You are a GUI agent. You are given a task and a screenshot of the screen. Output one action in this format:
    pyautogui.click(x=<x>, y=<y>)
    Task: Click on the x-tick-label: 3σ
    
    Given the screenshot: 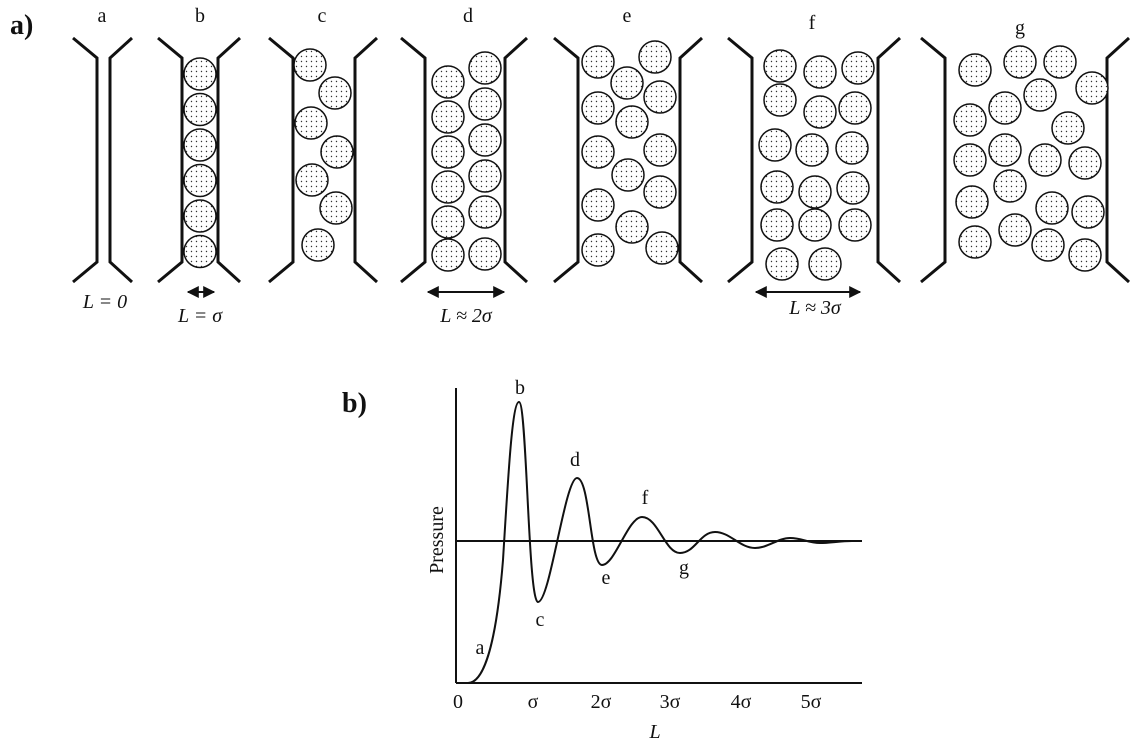 What is the action you would take?
    pyautogui.click(x=670, y=702)
    